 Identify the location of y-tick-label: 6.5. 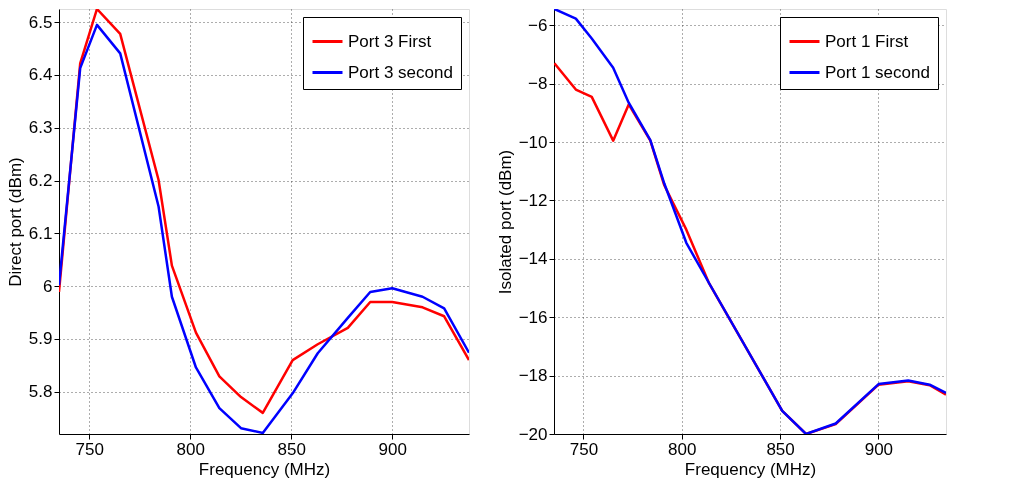
(40, 22).